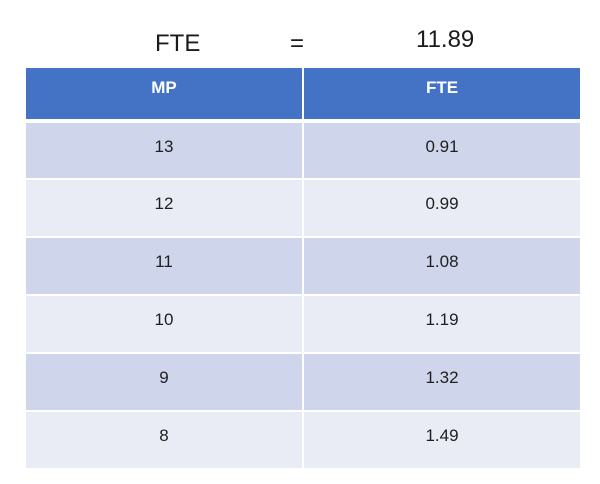 The image size is (600, 484). What do you see at coordinates (164, 208) in the screenshot?
I see `cell-mp: 12` at bounding box center [164, 208].